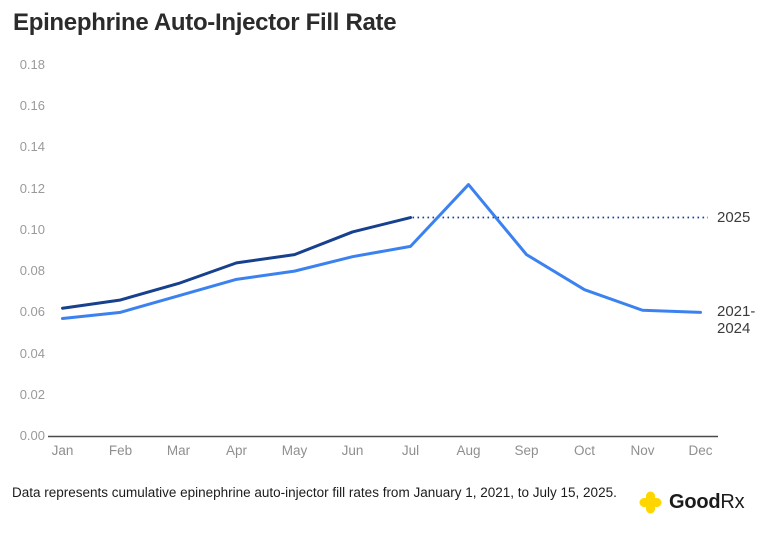 This screenshot has height=533, width=768. I want to click on goodrx-logo: GoodRx, so click(692, 502).